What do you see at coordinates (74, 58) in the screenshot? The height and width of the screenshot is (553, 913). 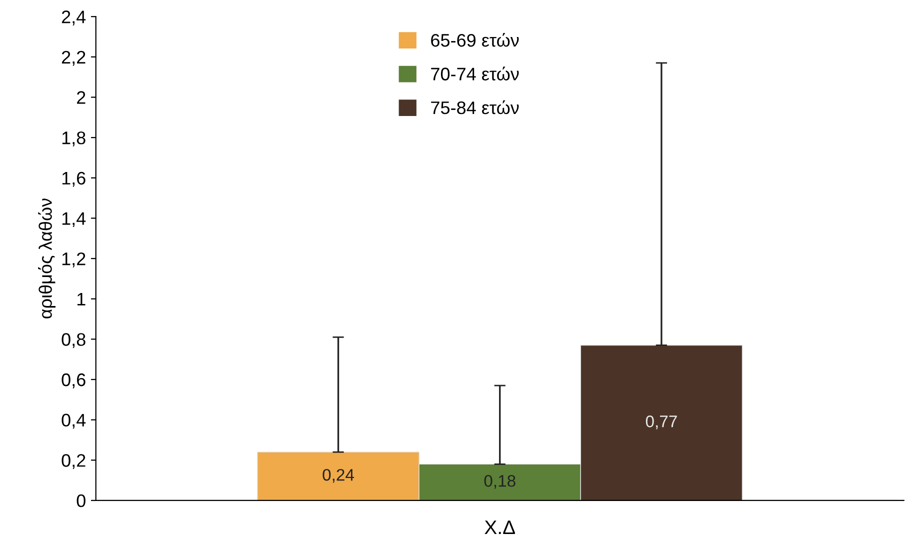 I see `y-tick-label: 2,2` at bounding box center [74, 58].